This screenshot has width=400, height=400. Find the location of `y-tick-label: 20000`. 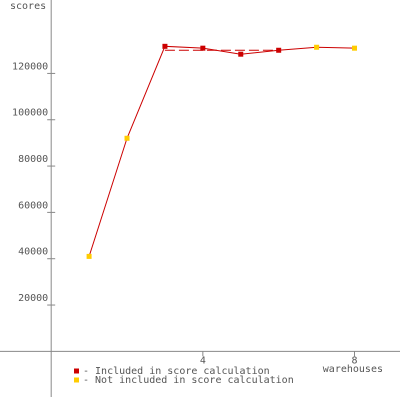

y-tick-label: 20000 is located at coordinates (33, 298).